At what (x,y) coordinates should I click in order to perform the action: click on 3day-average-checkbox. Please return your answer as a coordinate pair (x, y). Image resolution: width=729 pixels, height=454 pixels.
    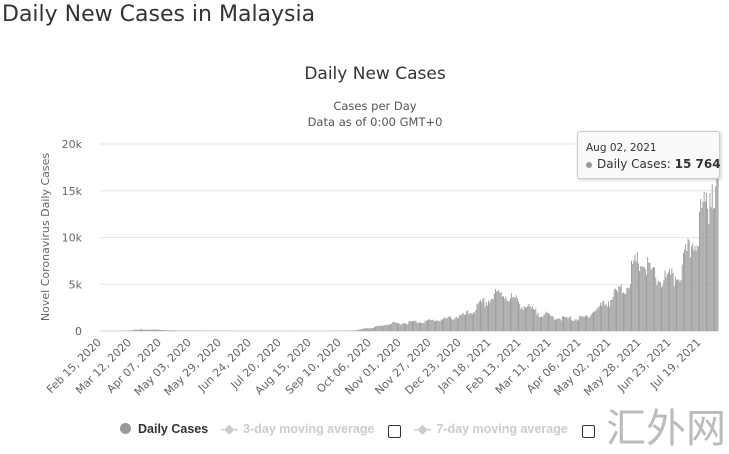
    Looking at the image, I should click on (394, 431).